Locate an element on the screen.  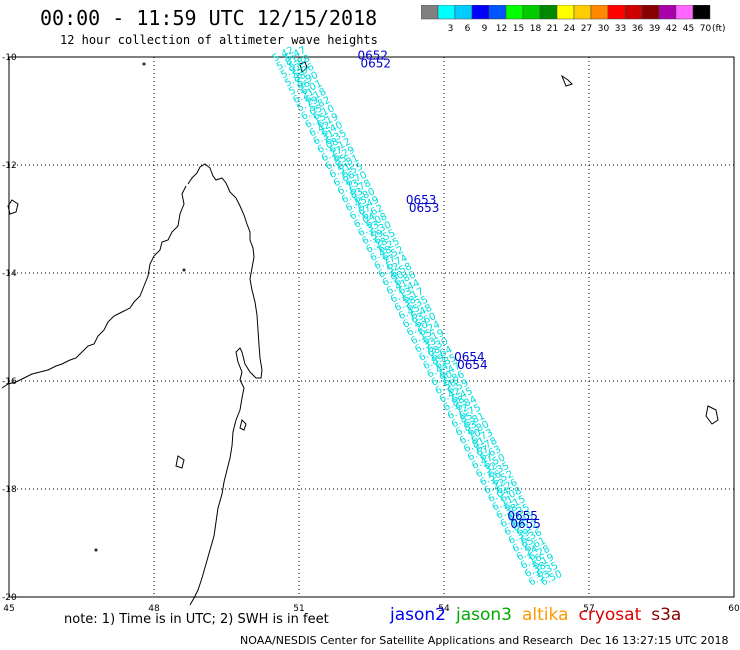
satellite-legend-item: jason2 is located at coordinates (418, 615).